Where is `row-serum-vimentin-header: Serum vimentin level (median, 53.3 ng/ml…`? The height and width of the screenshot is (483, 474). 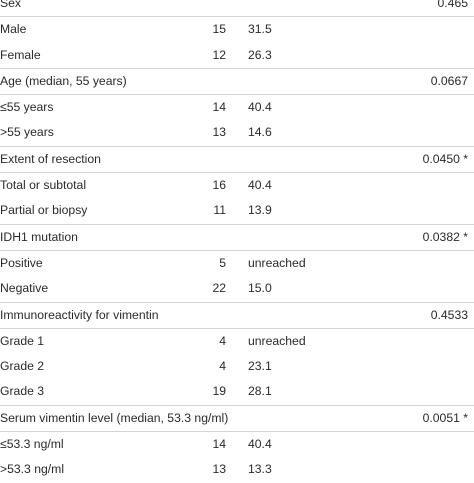
row-serum-vimentin-header: Serum vimentin level (median, 53.3 ng/ml… is located at coordinates (237, 419).